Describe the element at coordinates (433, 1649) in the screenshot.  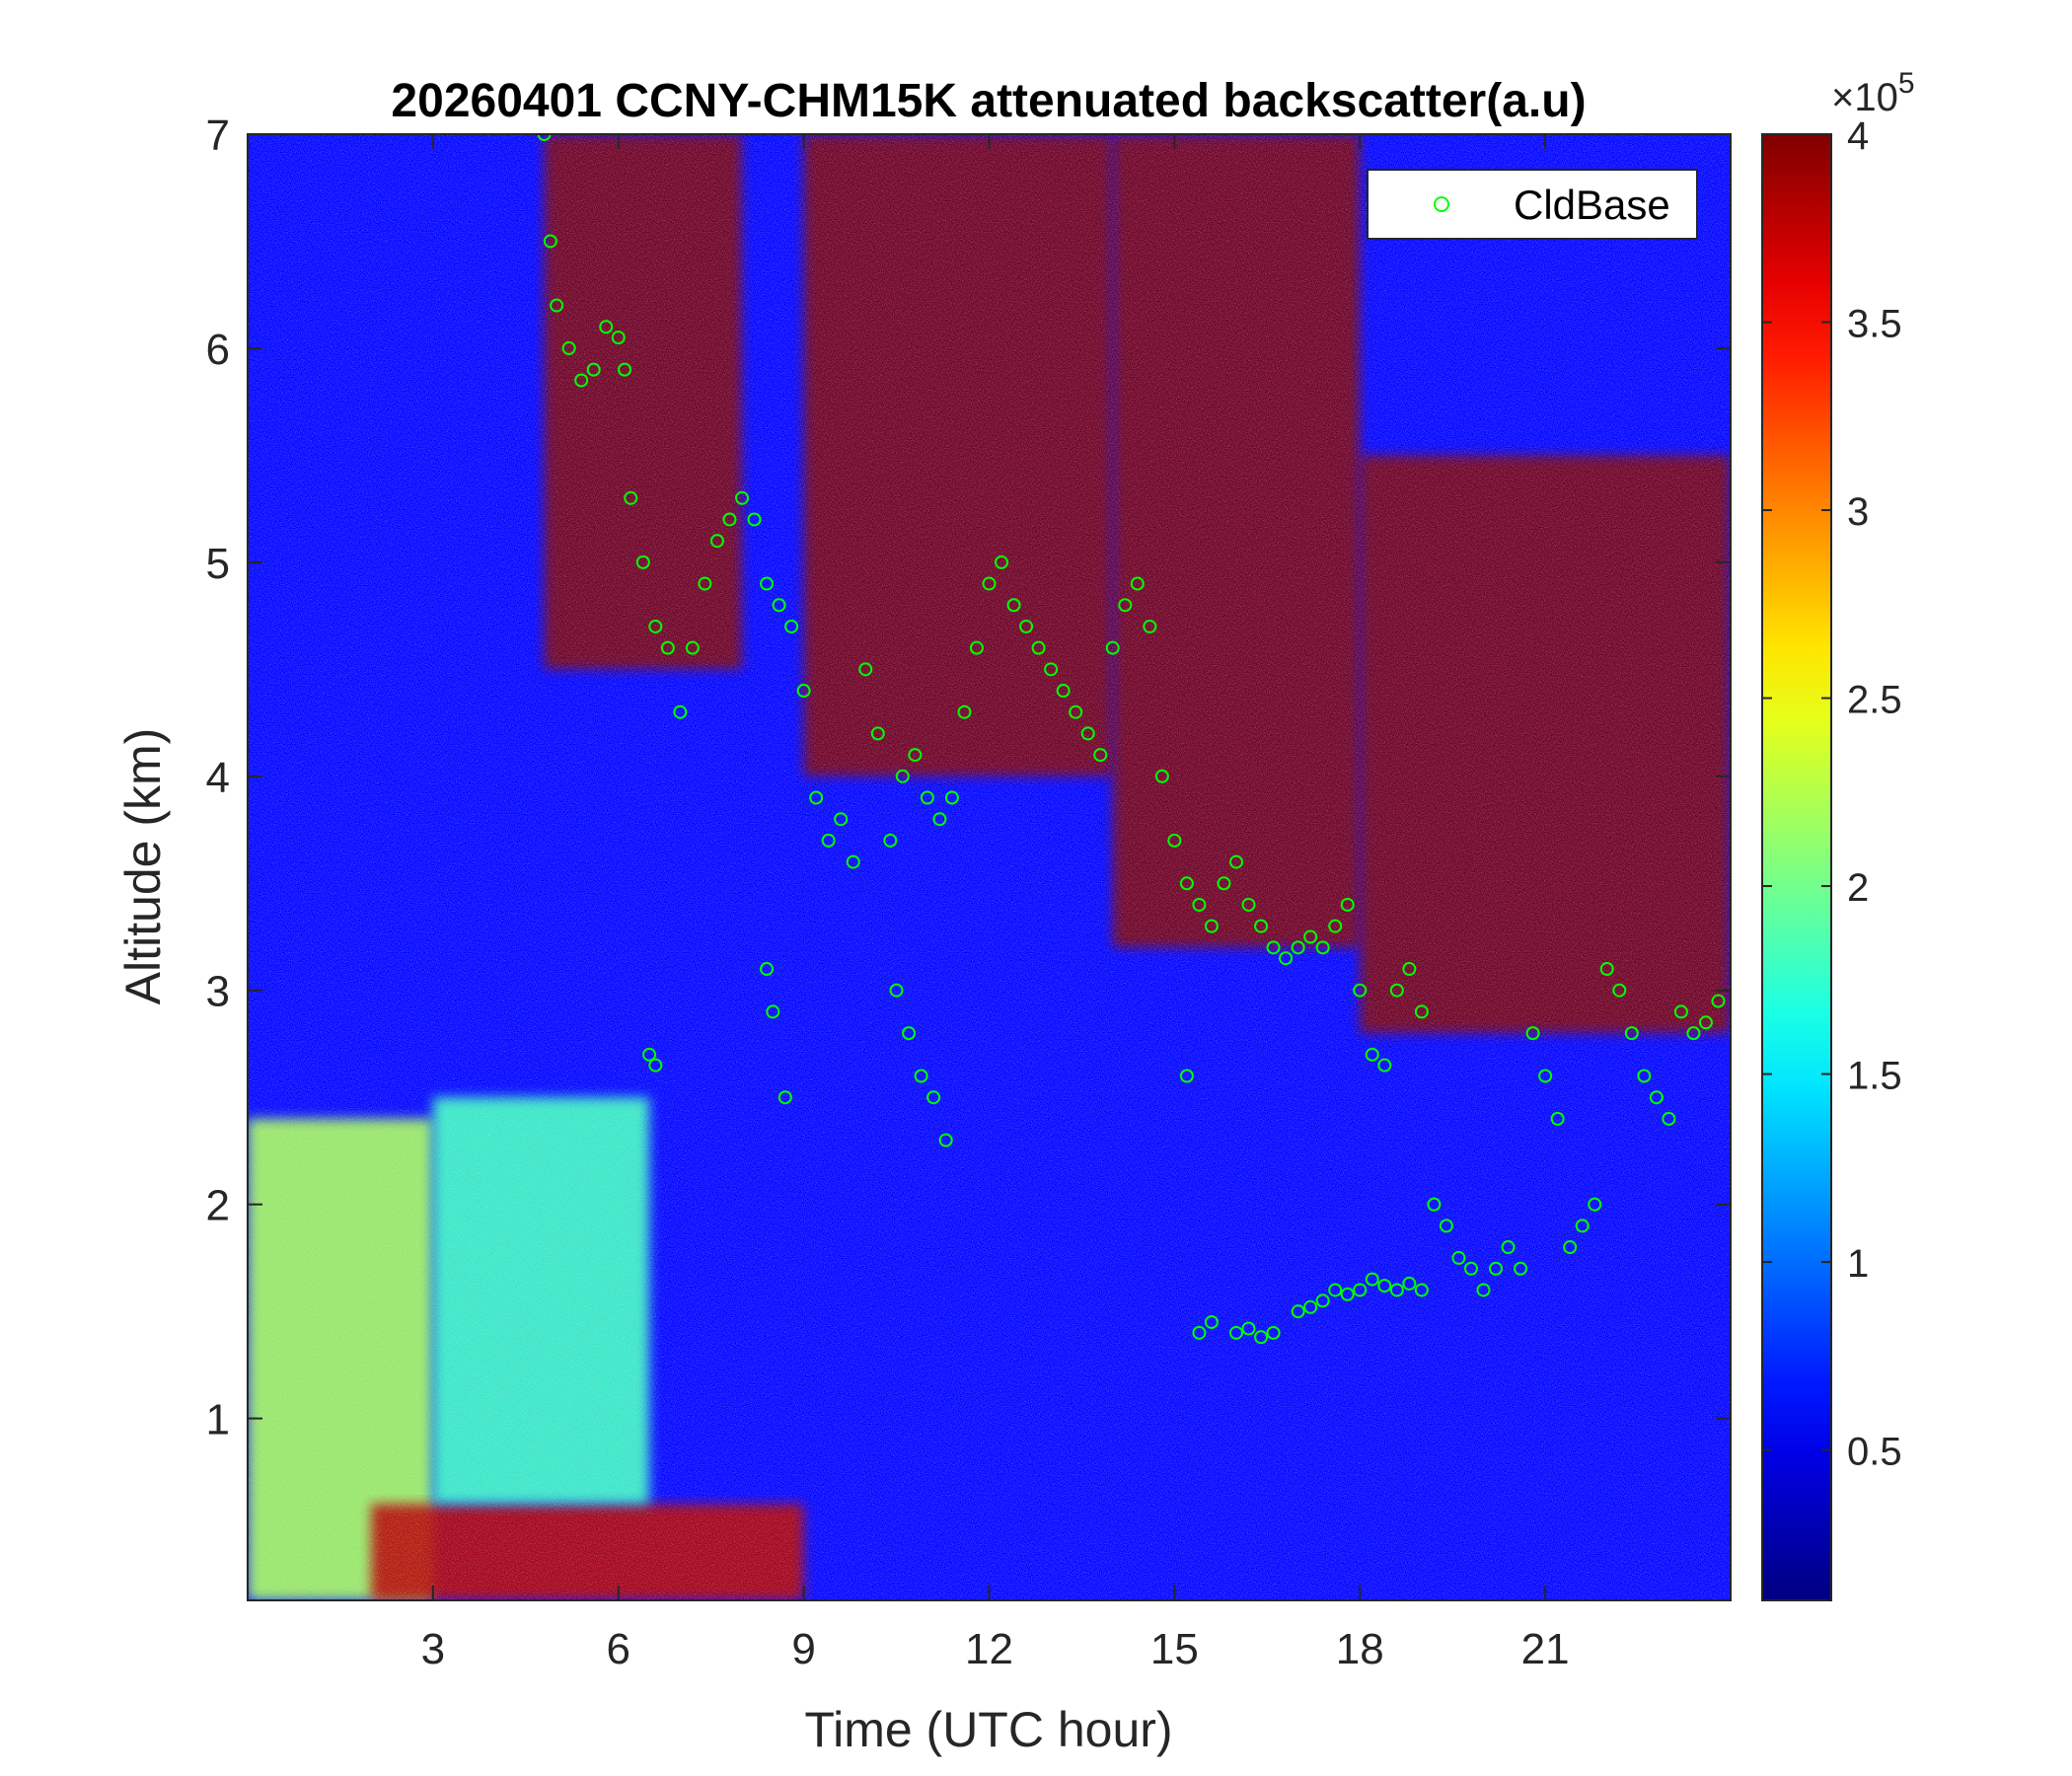
I see `x-tick-label: 3` at that location.